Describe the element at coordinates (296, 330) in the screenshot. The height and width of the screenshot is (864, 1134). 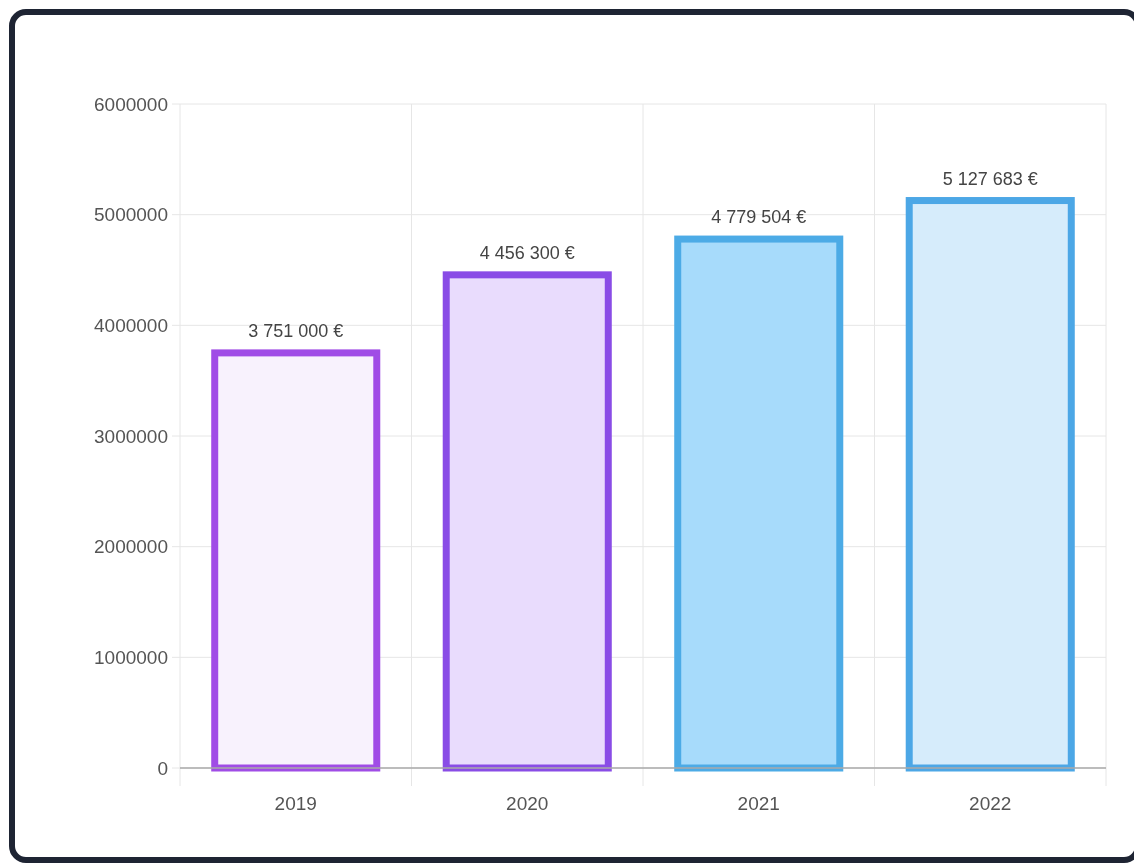
I see `data-label: 3 751 000 €` at that location.